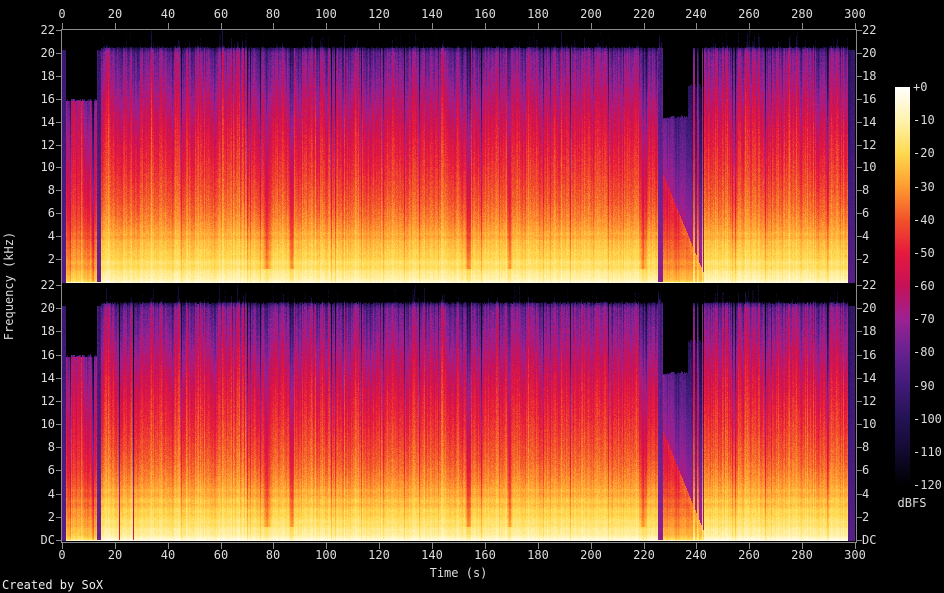  What do you see at coordinates (924, 286) in the screenshot?
I see `db-tick-label: -60` at bounding box center [924, 286].